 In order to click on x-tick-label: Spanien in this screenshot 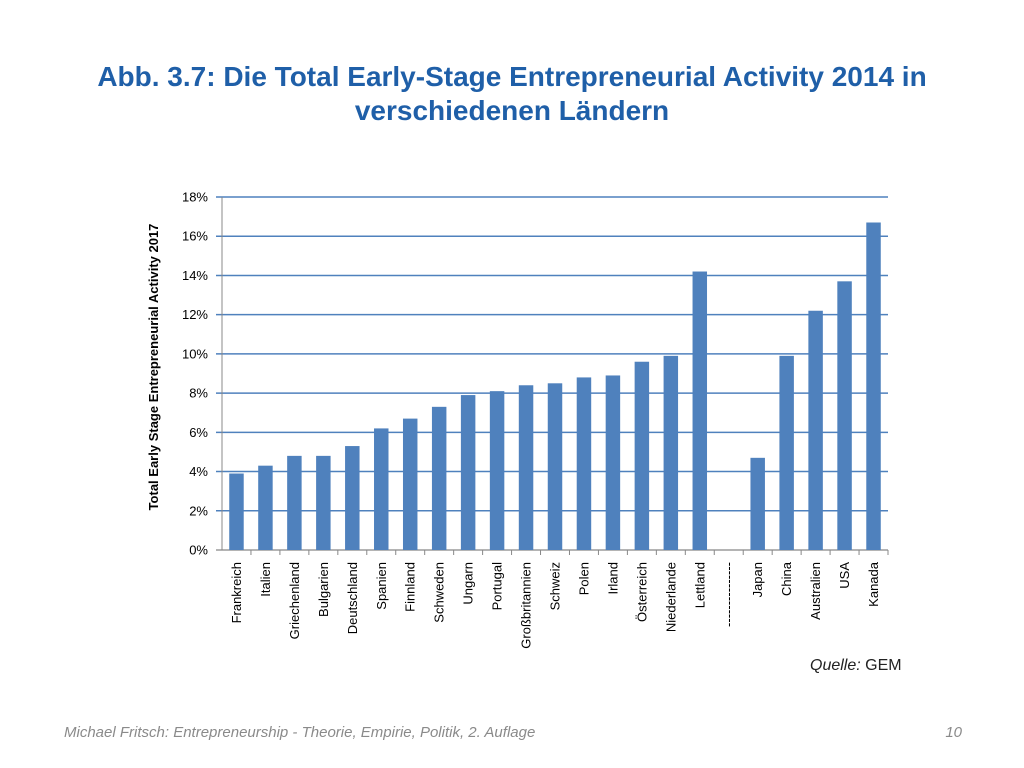, I will do `click(381, 586)`.